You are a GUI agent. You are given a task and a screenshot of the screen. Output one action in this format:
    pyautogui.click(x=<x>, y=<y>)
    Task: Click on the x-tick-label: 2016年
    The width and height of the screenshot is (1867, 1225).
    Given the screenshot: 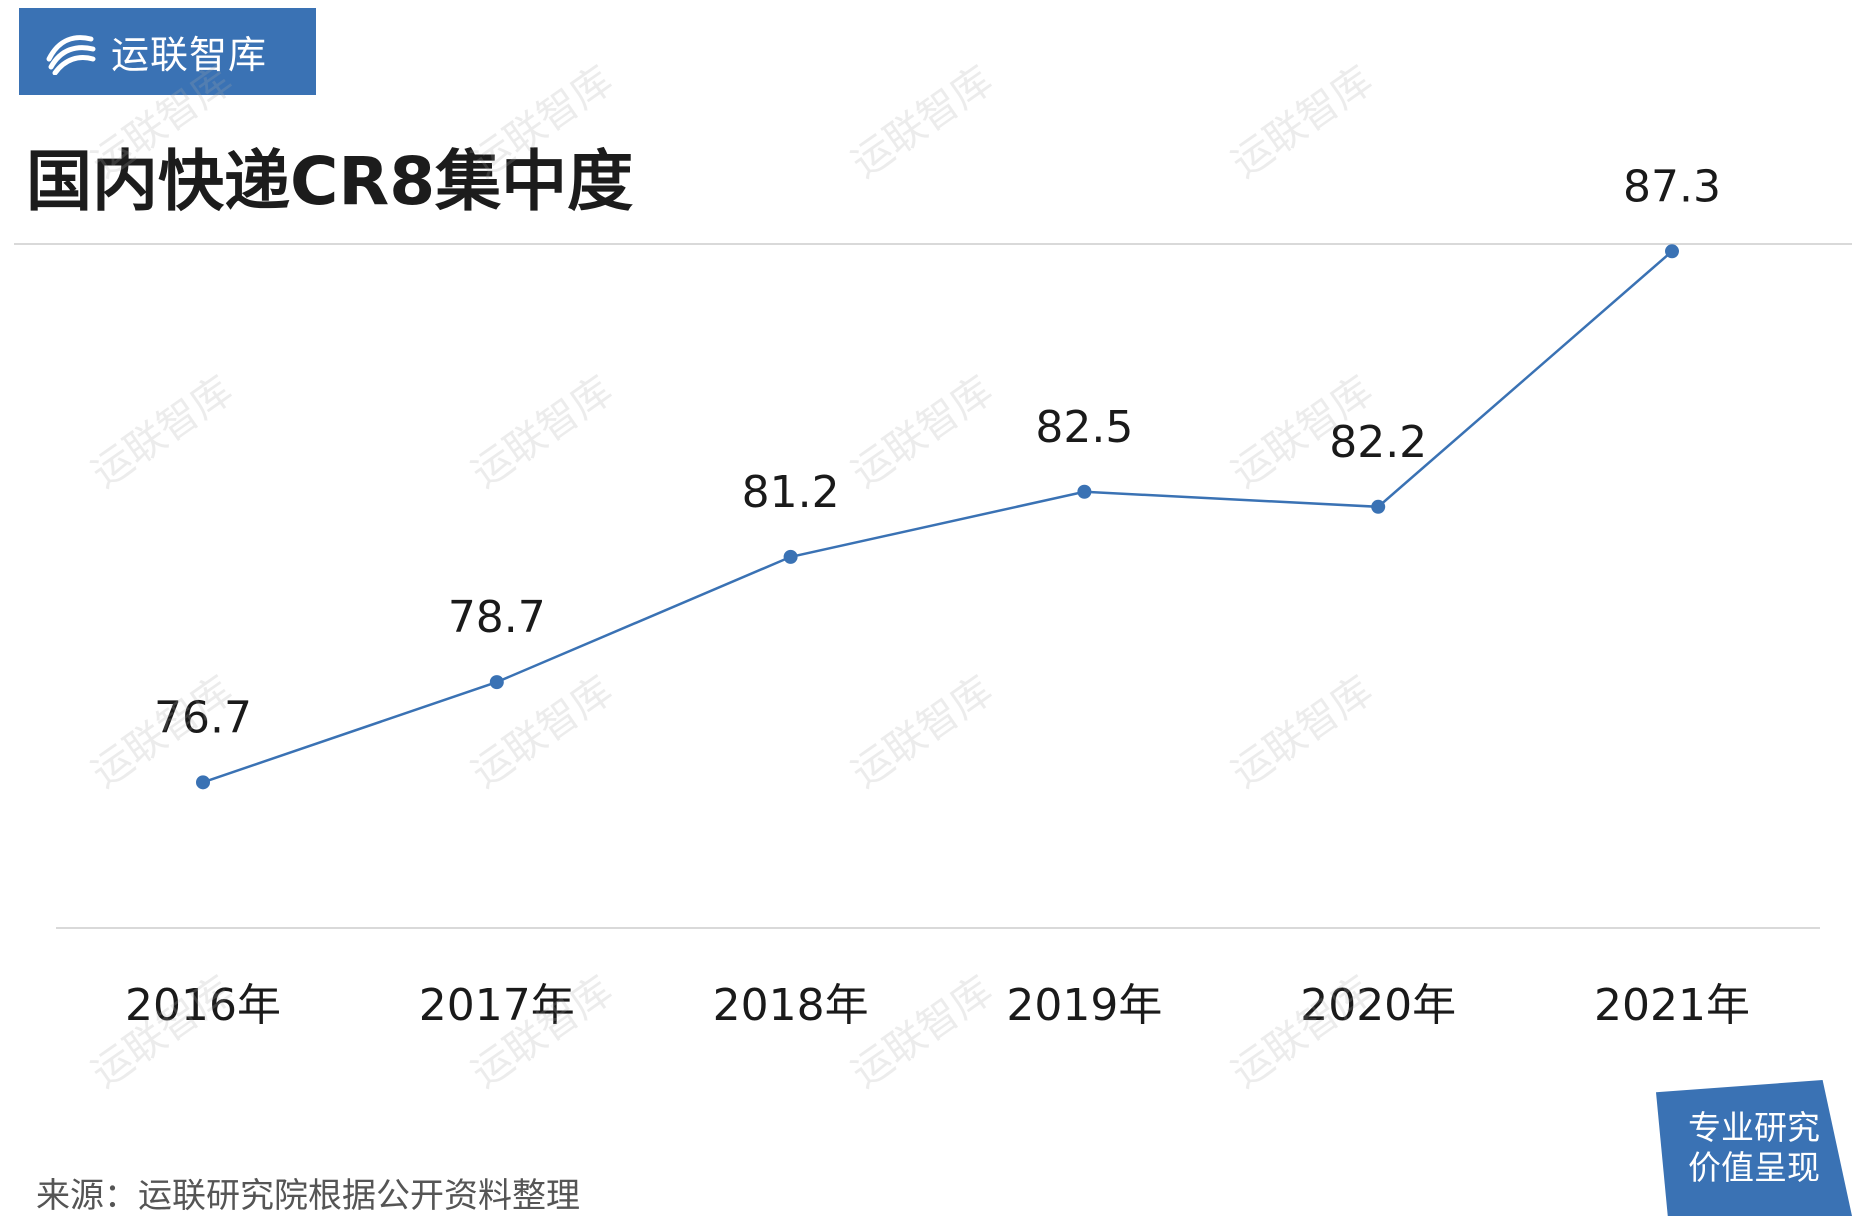 What is the action you would take?
    pyautogui.click(x=203, y=1005)
    